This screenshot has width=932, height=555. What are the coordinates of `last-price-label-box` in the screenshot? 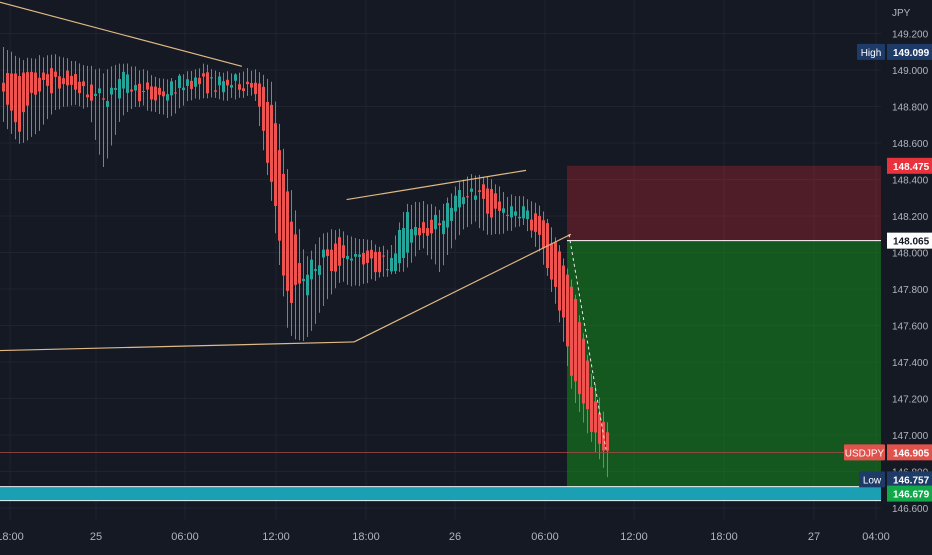 It's located at (864, 452).